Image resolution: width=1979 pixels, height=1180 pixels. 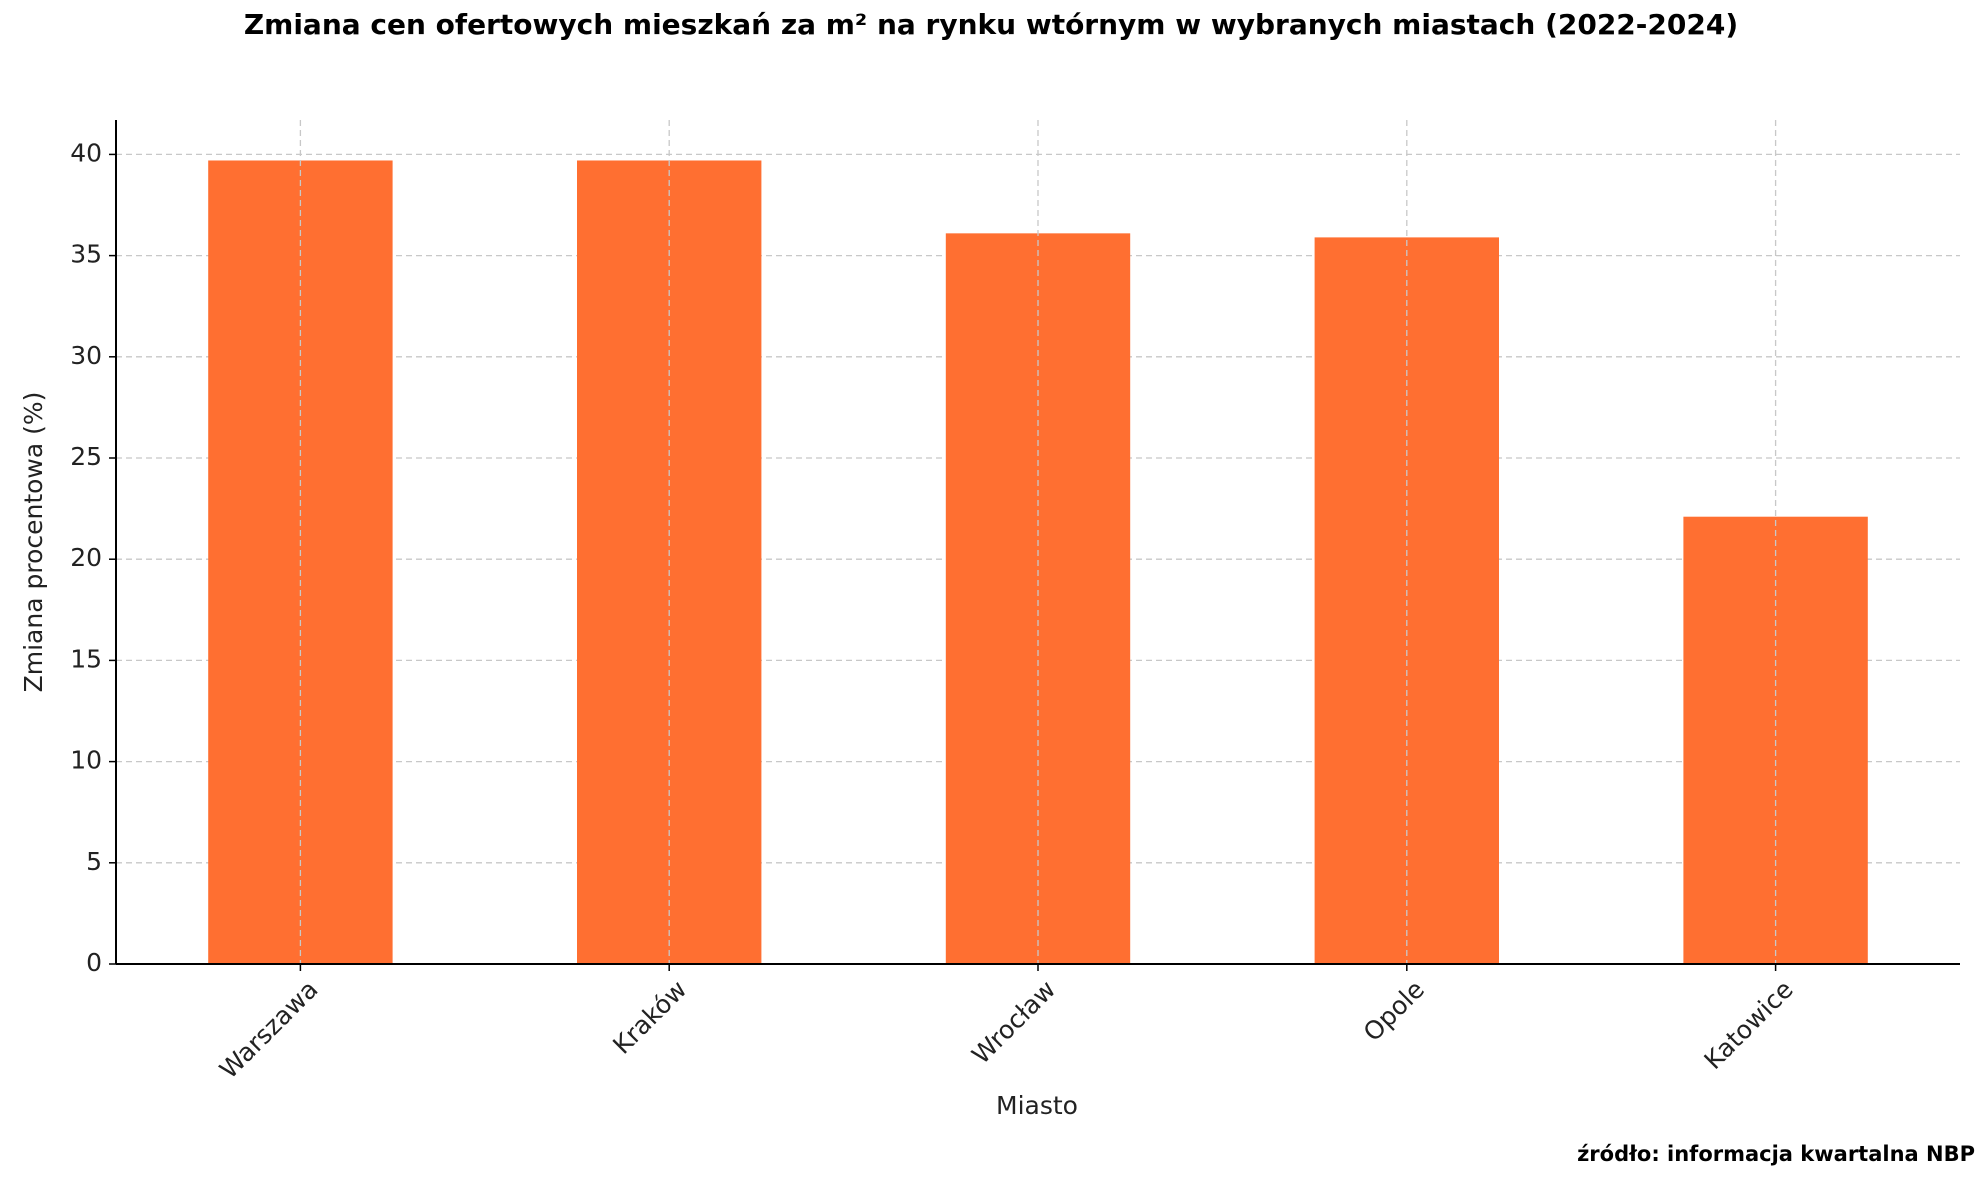 I want to click on y-tick-label: 35, so click(x=86, y=254).